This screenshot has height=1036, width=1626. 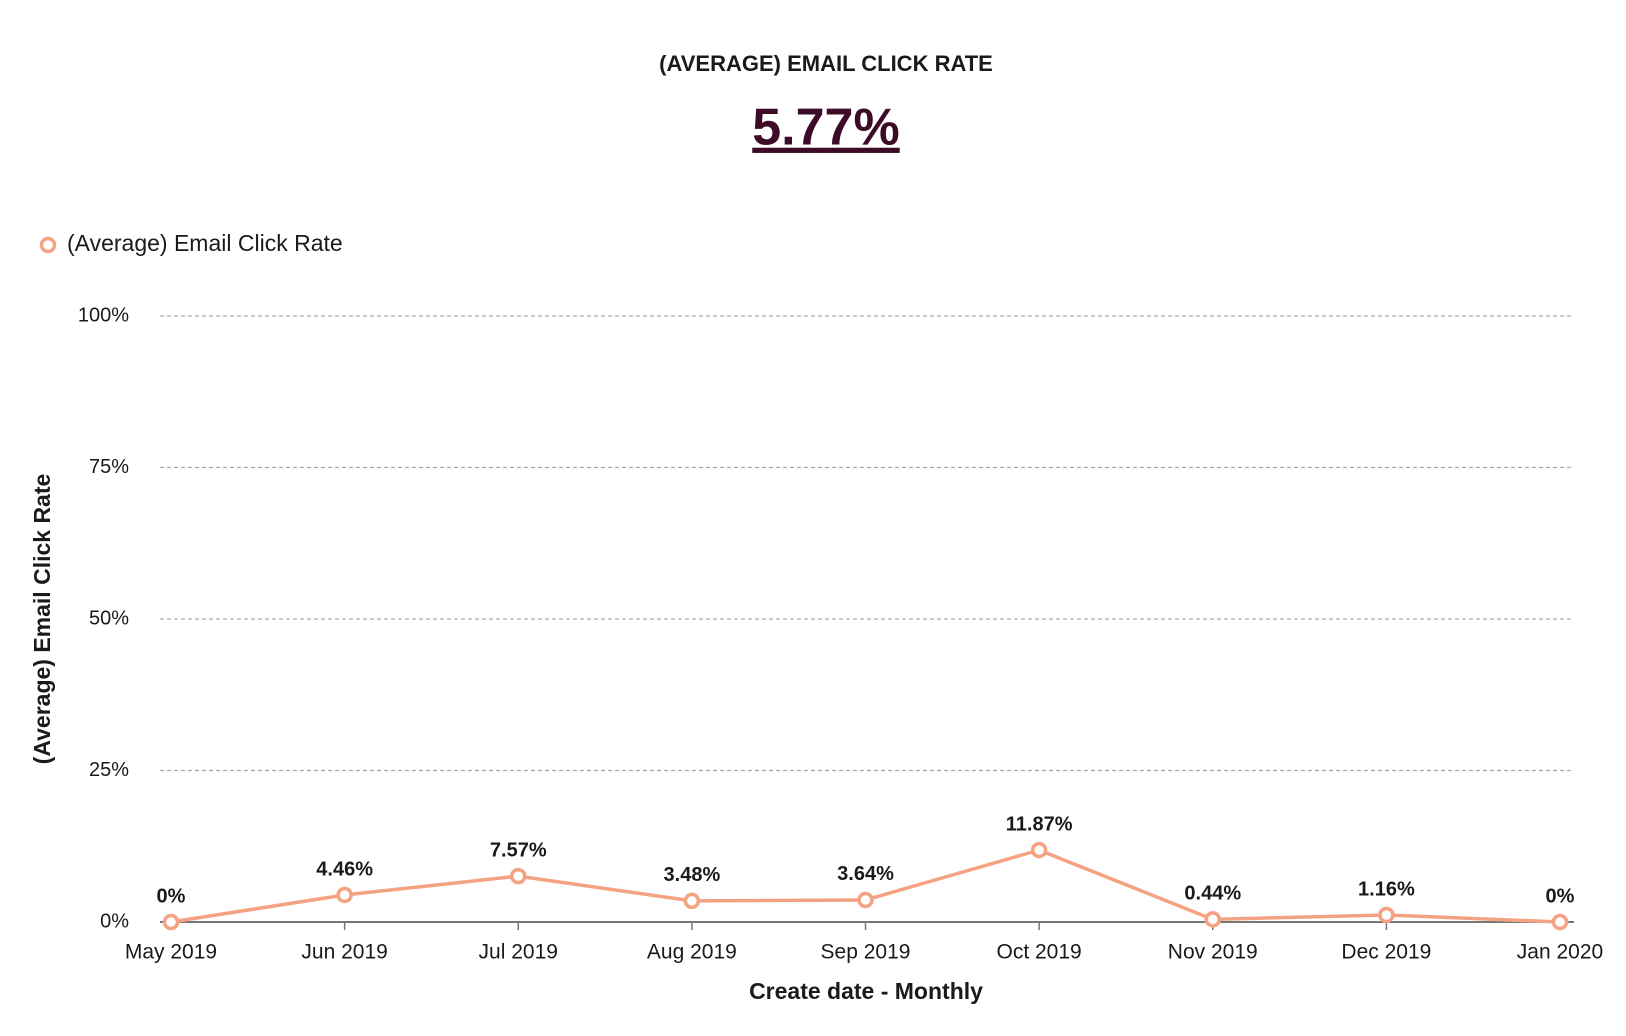 What do you see at coordinates (826, 63) in the screenshot?
I see `chart-title: (AVERAGE) EMAIL CLICK RATE` at bounding box center [826, 63].